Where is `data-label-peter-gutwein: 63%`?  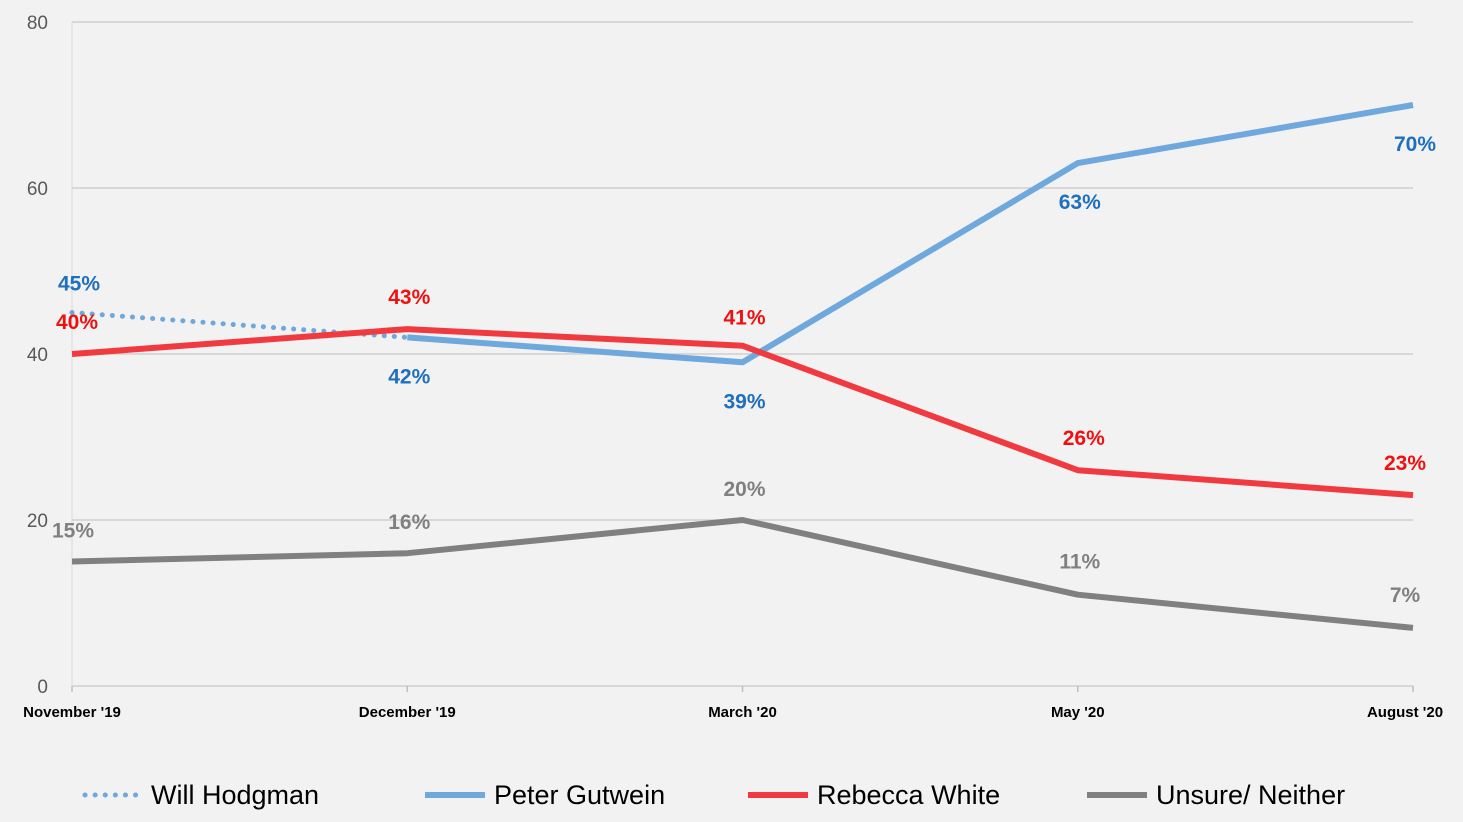
data-label-peter-gutwein: 63% is located at coordinates (1080, 202).